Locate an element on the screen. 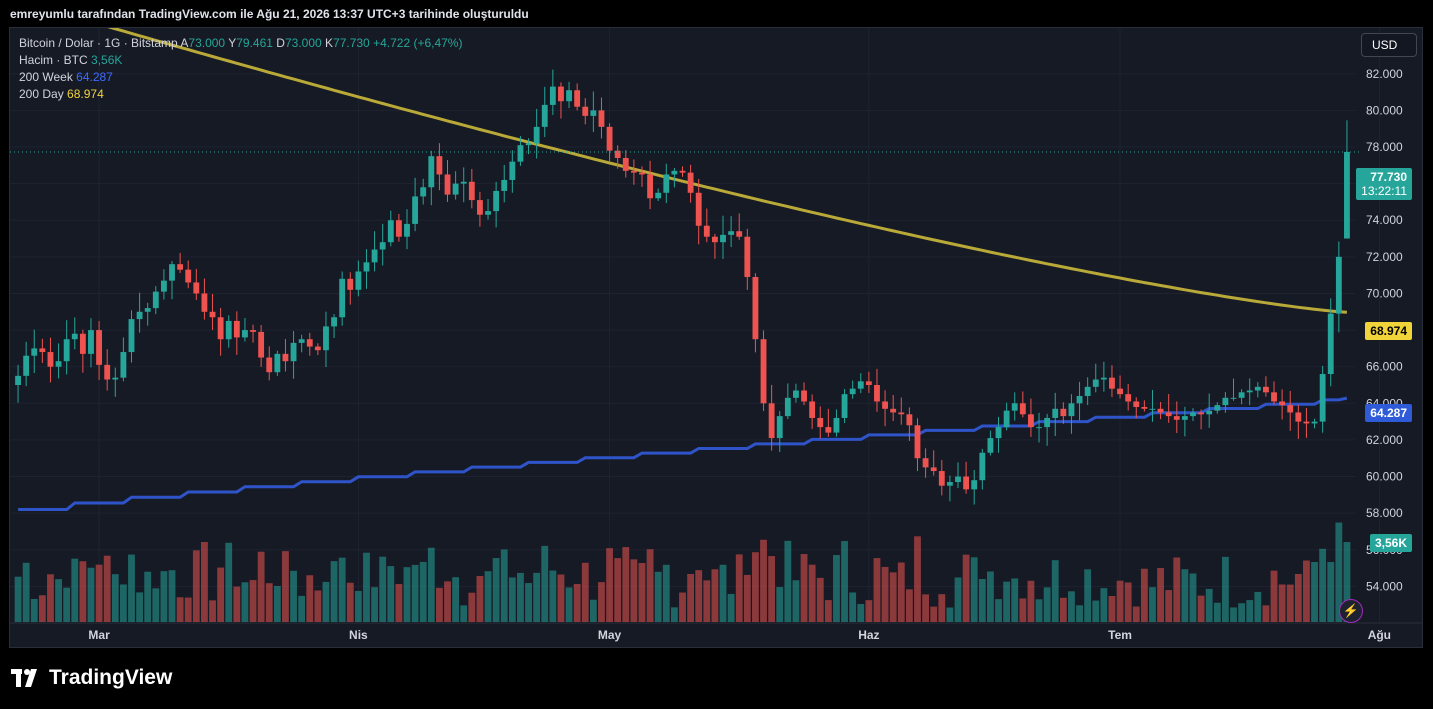  tradingview-logo: TradingView is located at coordinates (91, 678).